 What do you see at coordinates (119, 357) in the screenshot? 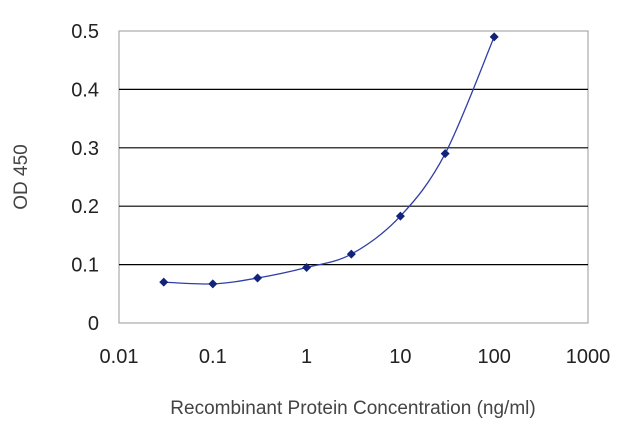
I see `x-tick-label: 0.01` at bounding box center [119, 357].